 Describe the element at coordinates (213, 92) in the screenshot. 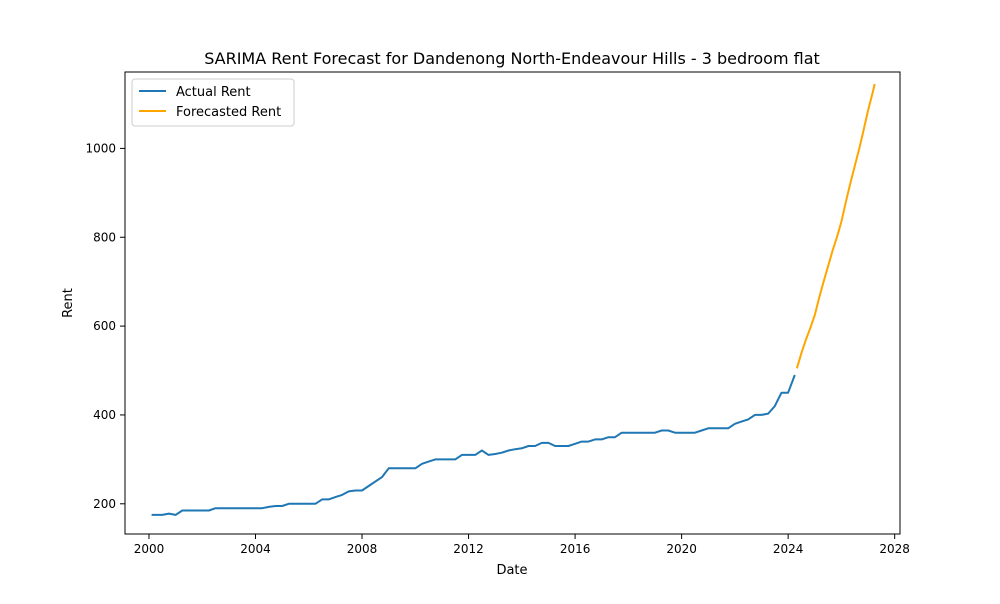

I see `legend-label-actual-rent: Actual Rent` at that location.